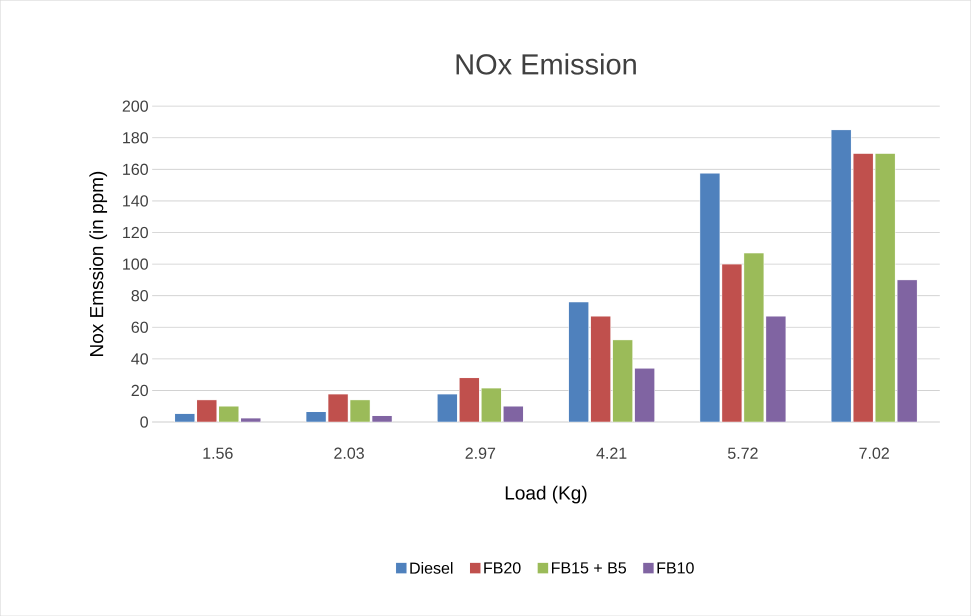  What do you see at coordinates (140, 390) in the screenshot?
I see `y-tick-label: 20` at bounding box center [140, 390].